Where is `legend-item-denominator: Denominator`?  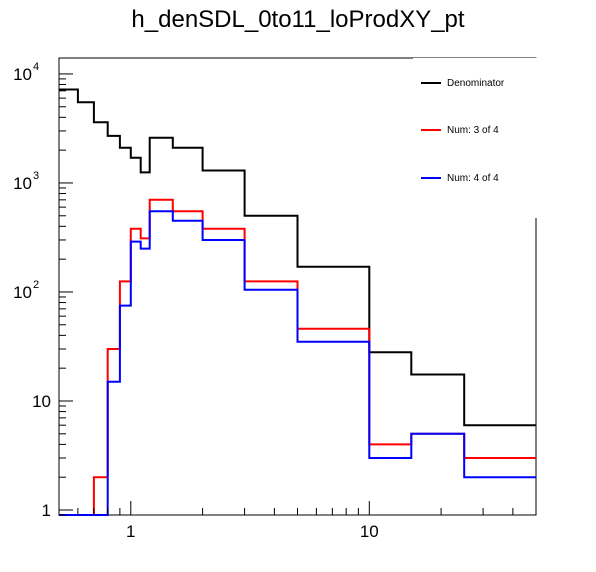
legend-item-denominator: Denominator is located at coordinates (462, 83).